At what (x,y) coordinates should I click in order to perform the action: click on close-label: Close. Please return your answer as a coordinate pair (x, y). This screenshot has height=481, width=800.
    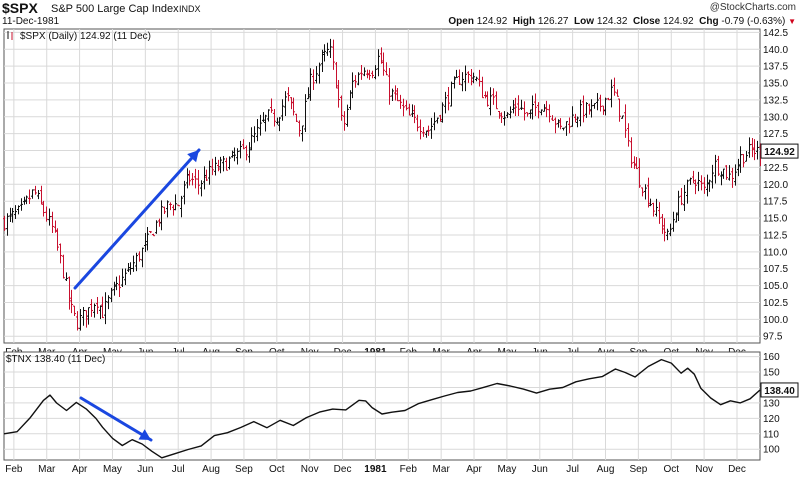
    Looking at the image, I should click on (646, 21).